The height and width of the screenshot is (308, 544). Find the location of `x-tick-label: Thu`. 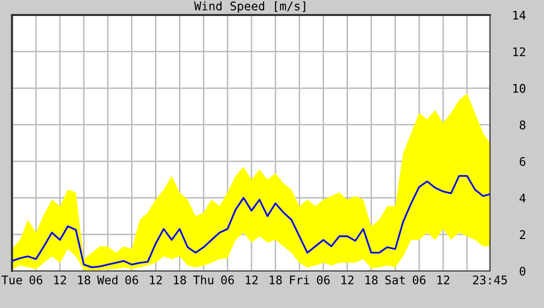

x-tick-label: Thu is located at coordinates (203, 279).